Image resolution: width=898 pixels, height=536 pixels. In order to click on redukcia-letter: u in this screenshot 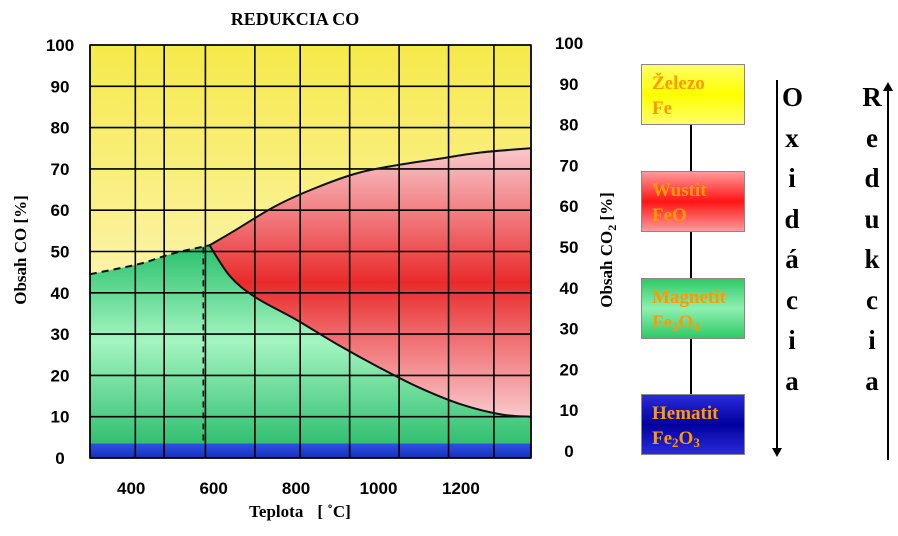, I will do `click(872, 218)`.